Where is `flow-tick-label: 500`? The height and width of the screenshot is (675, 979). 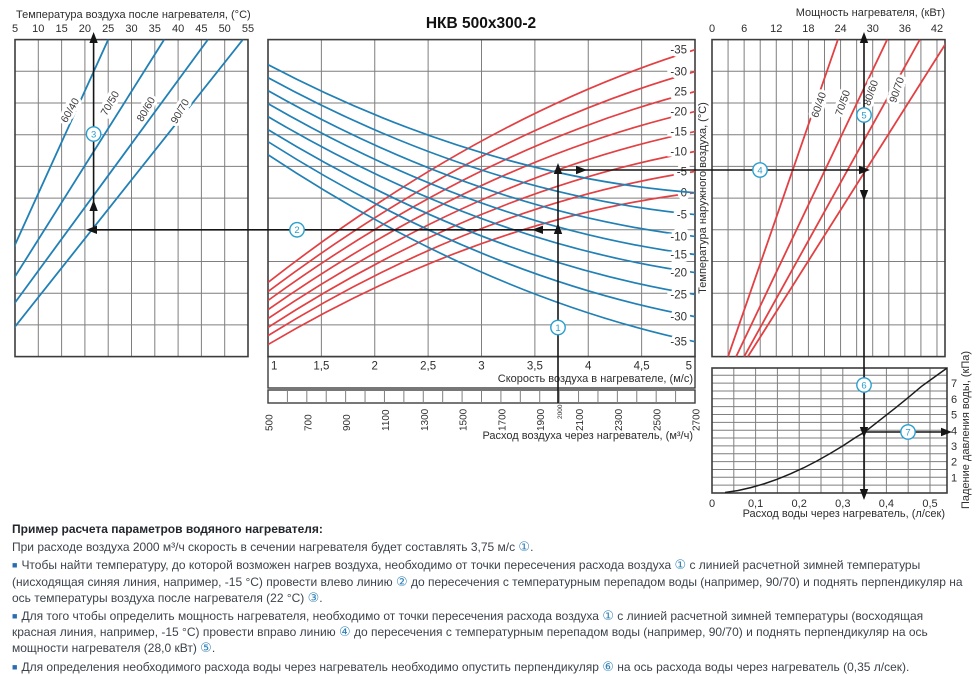 flow-tick-label: 500 is located at coordinates (270, 422).